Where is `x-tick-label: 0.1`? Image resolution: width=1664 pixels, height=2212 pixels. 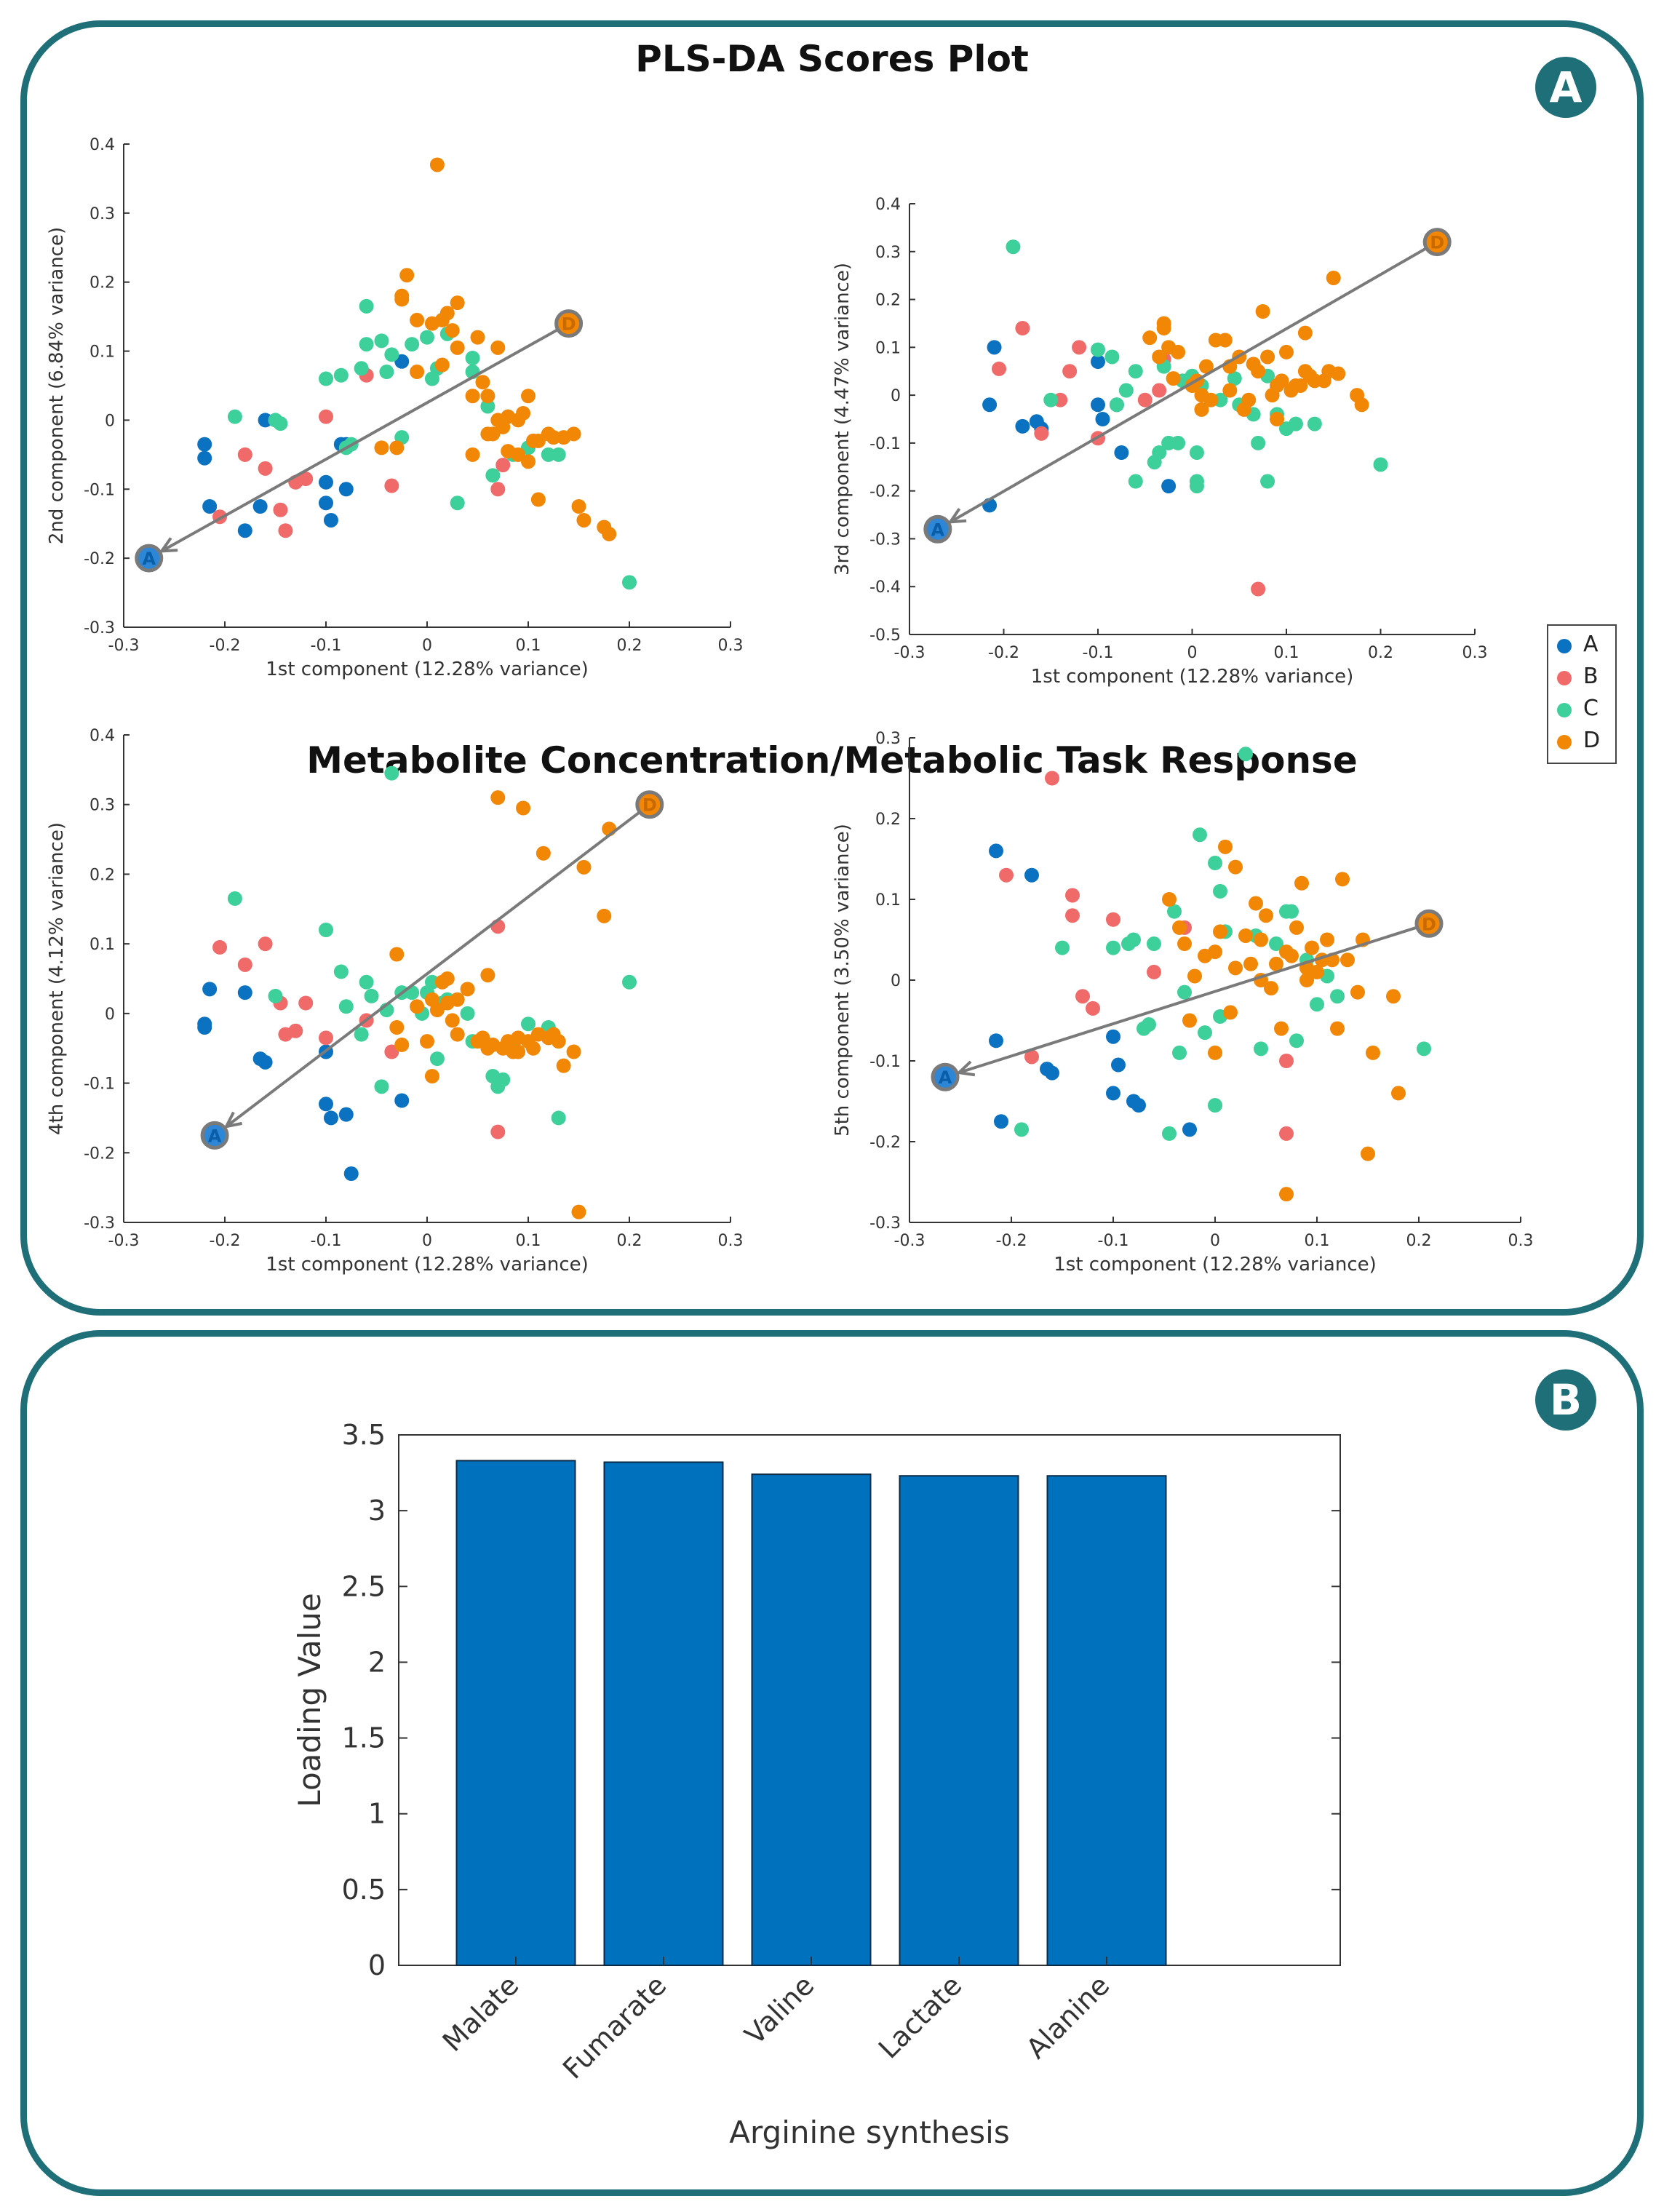
x-tick-label: 0.1 is located at coordinates (1318, 1241).